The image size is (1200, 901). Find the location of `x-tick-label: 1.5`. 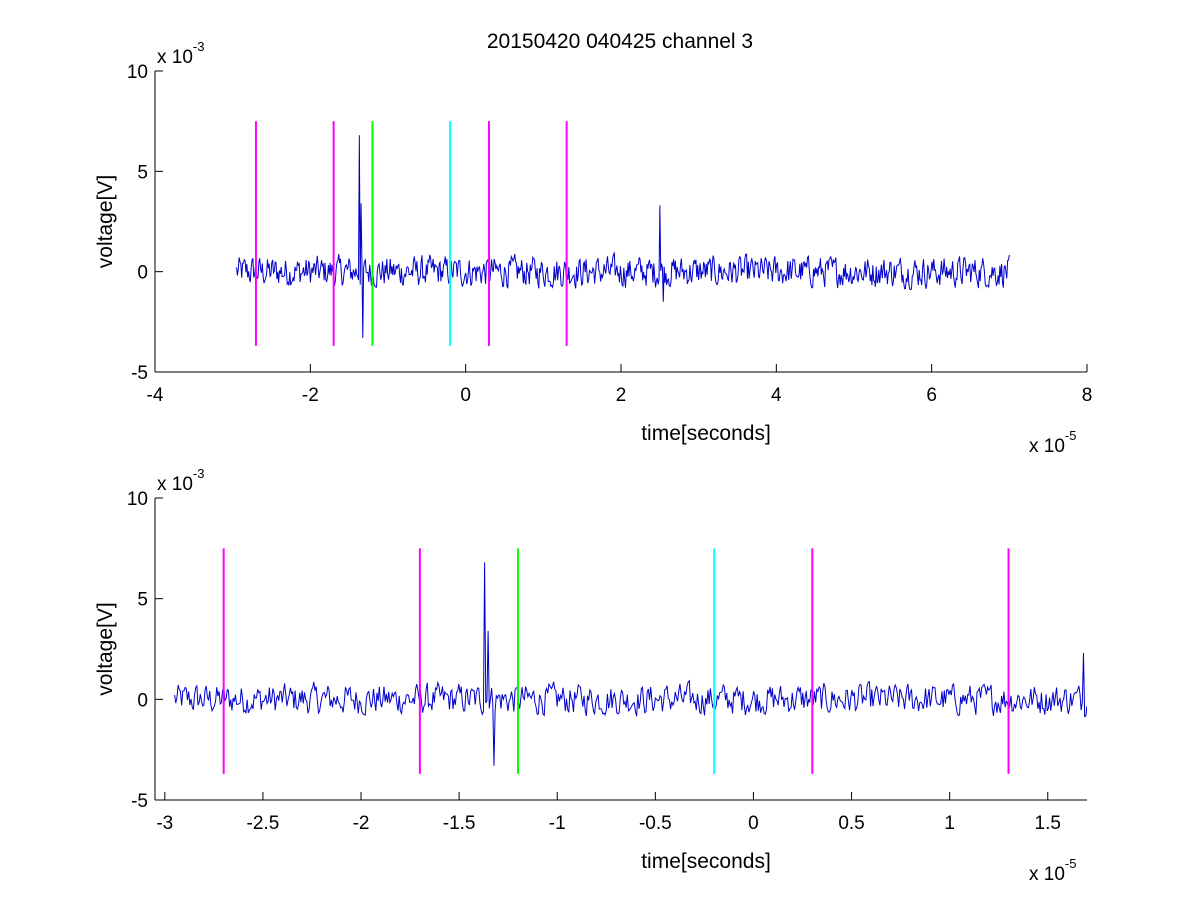

x-tick-label: 1.5 is located at coordinates (1048, 823).